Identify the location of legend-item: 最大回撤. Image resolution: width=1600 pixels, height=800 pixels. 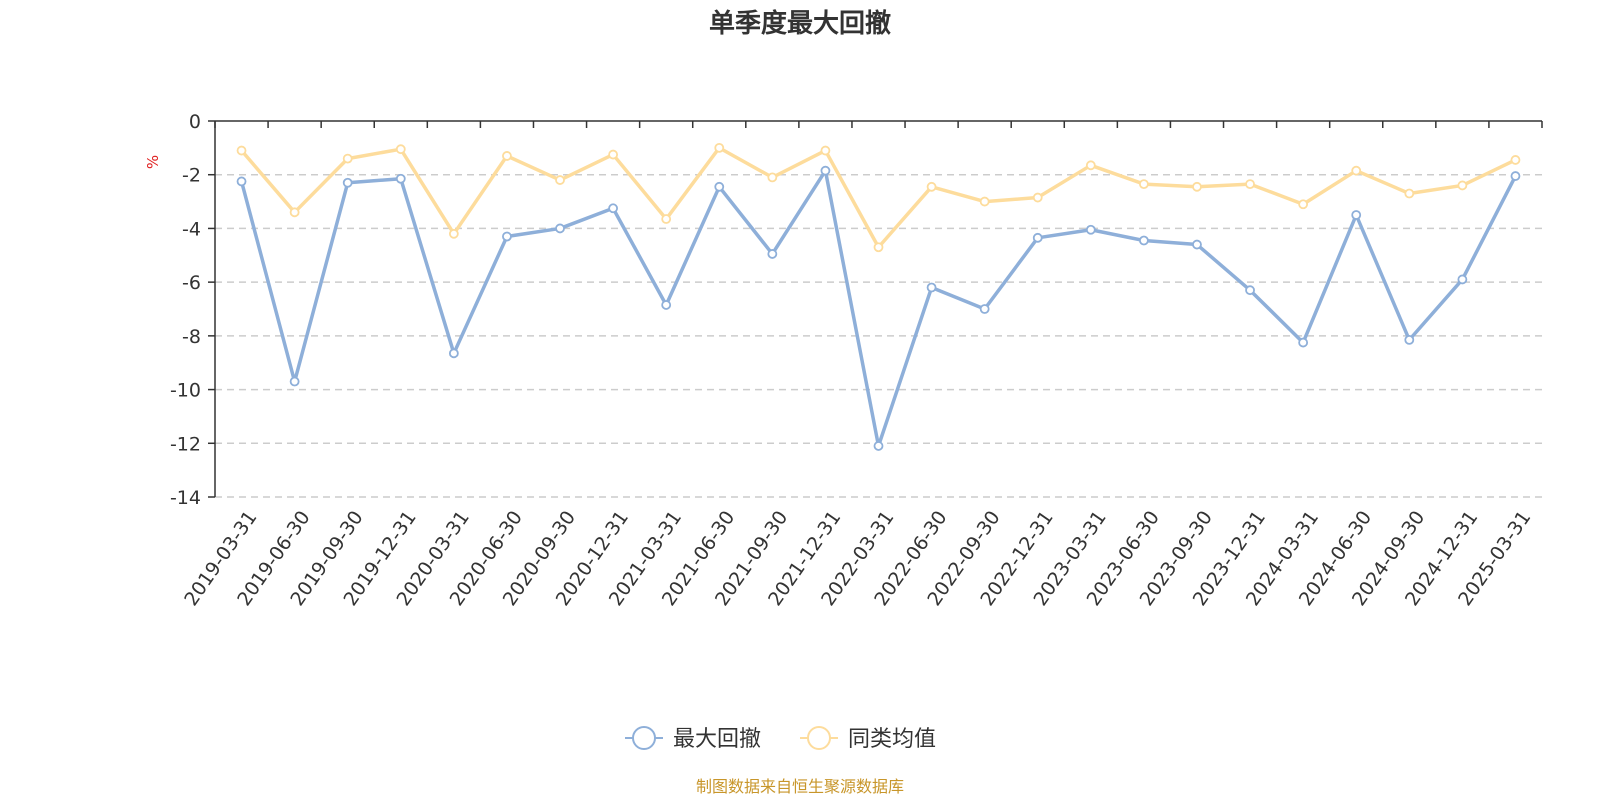
(693, 739).